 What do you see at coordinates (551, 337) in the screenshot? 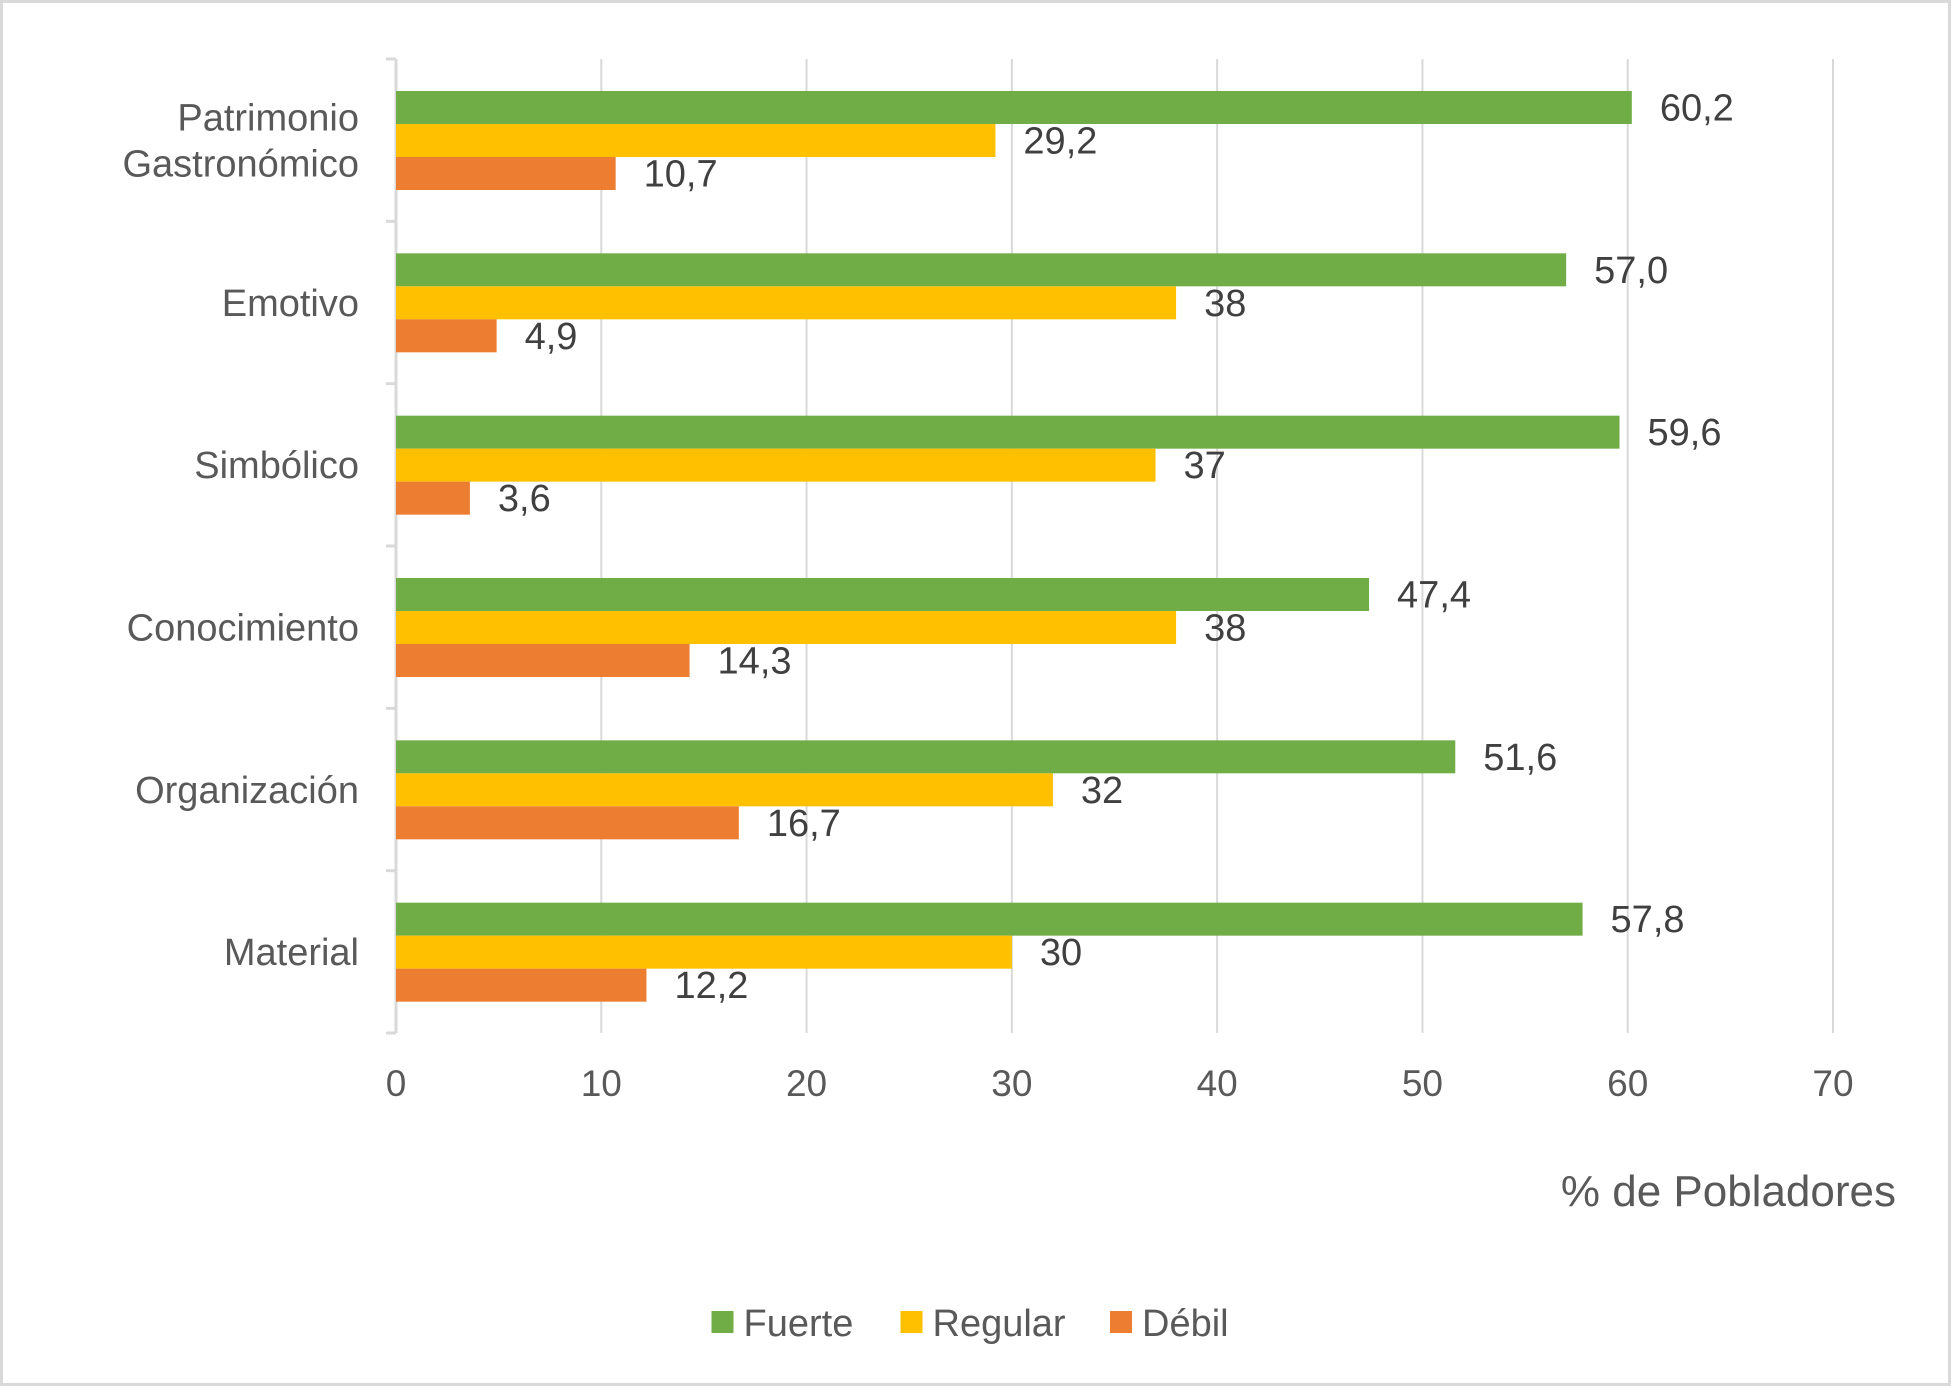
I see `data-label: 4,9` at bounding box center [551, 337].